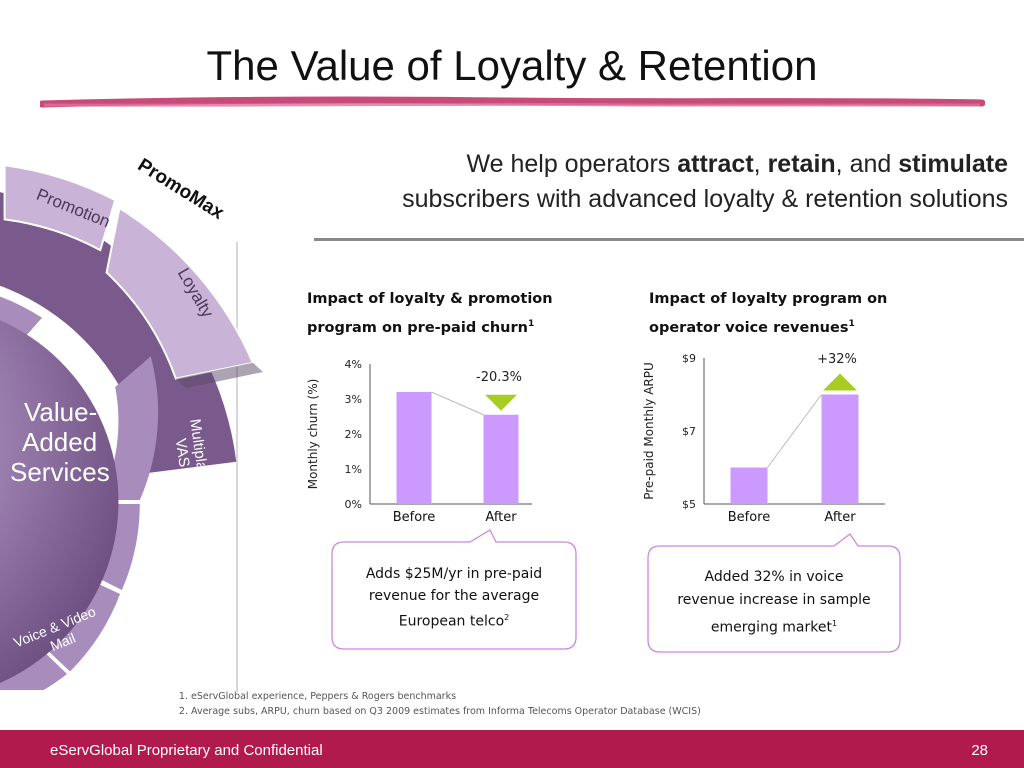 The image size is (1024, 768). Describe the element at coordinates (60, 208) in the screenshot. I see `promotion-segment` at that location.